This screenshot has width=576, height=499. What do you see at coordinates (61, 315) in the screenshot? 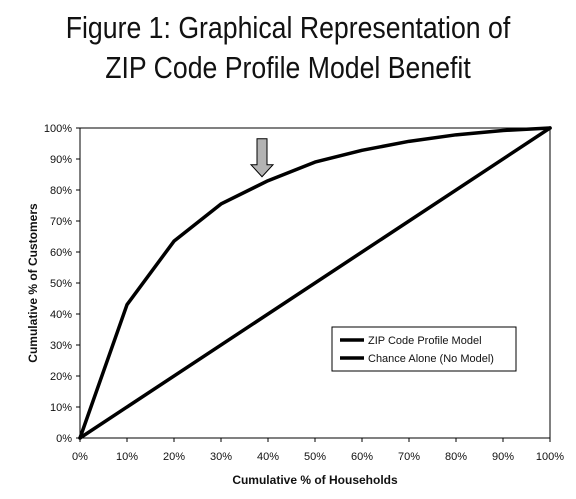
I see `y-tick-label: 40%` at bounding box center [61, 315].